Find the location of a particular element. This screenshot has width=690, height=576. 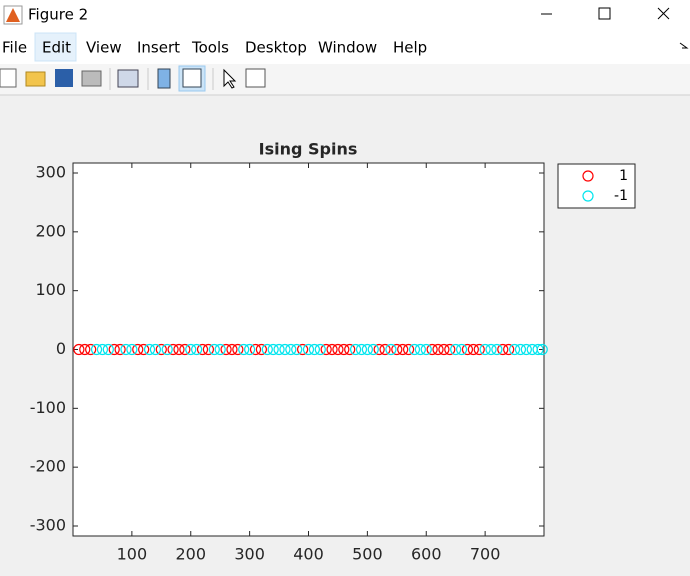

title-bar is located at coordinates (345, 15).